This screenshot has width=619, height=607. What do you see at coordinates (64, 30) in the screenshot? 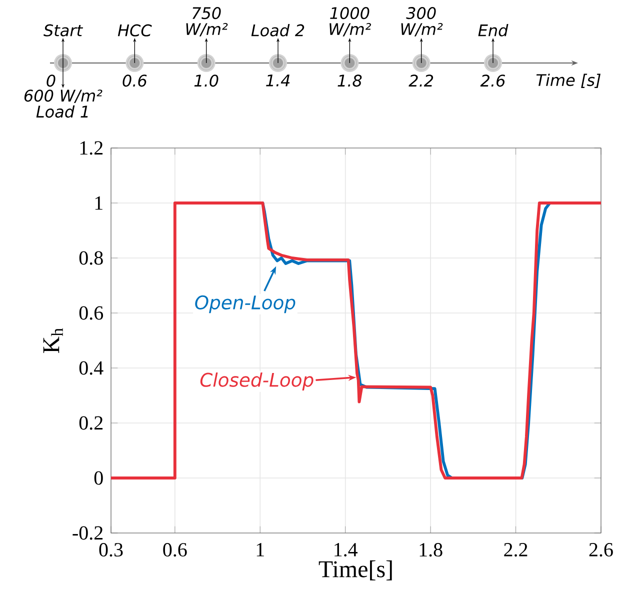
I see `text: Start` at bounding box center [64, 30].